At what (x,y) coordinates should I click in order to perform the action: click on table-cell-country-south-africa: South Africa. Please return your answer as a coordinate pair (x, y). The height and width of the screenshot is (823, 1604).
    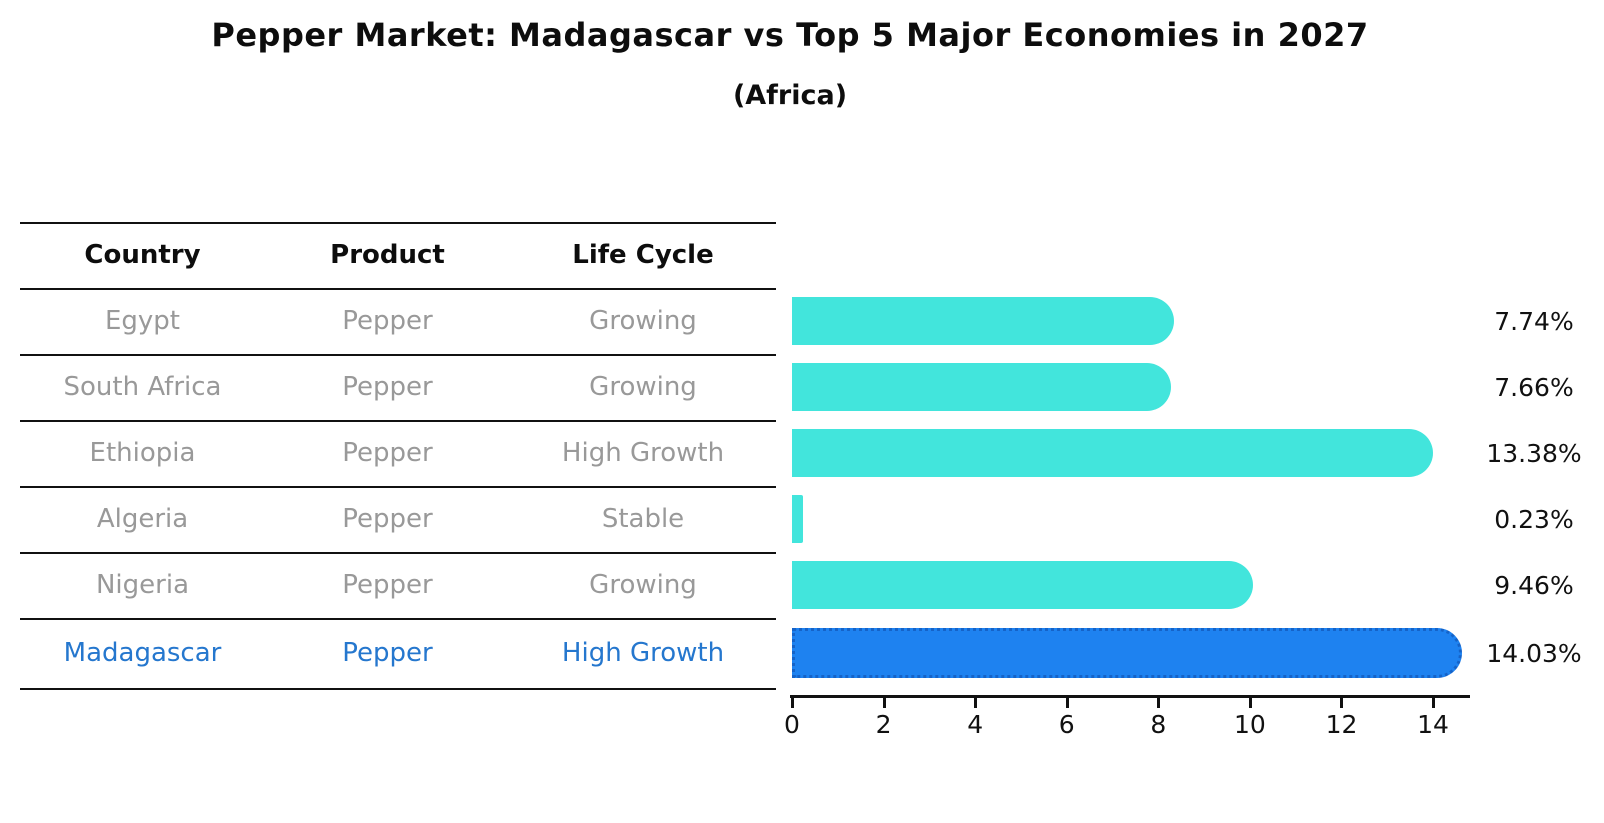
    Looking at the image, I should click on (142, 387).